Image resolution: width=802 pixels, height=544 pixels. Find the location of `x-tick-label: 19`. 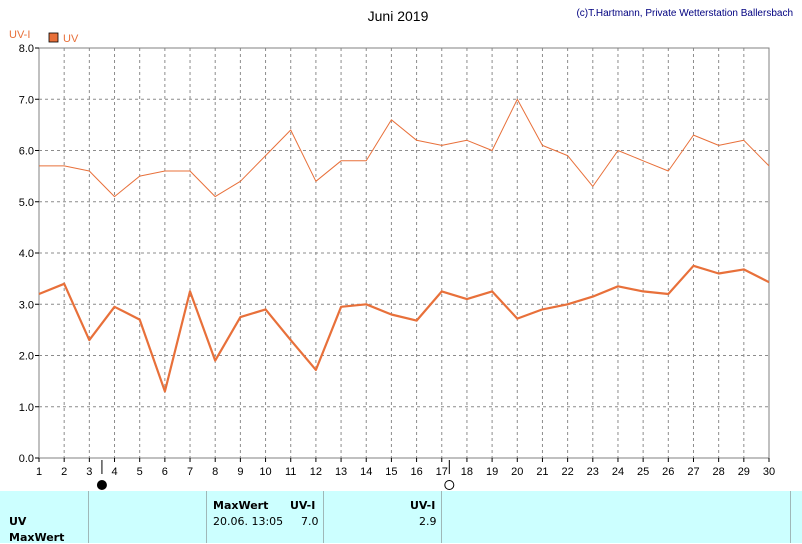

x-tick-label: 19 is located at coordinates (492, 472).